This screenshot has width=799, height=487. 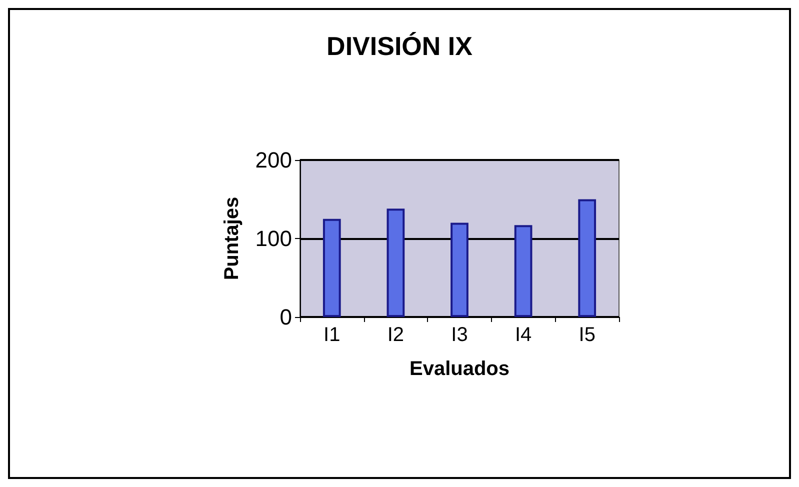 What do you see at coordinates (273, 160) in the screenshot?
I see `y-tick-label: 200` at bounding box center [273, 160].